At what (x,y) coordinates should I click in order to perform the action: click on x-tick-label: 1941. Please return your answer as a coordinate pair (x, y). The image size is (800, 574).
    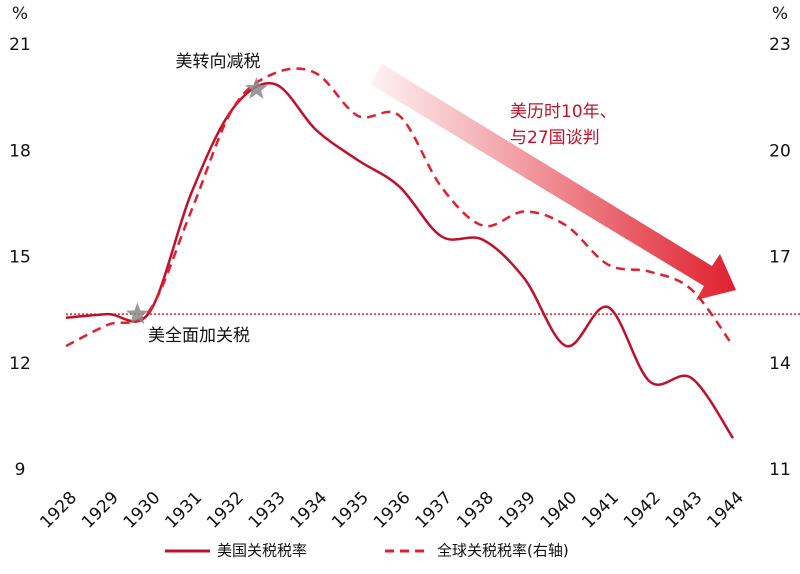
    Looking at the image, I should click on (600, 510).